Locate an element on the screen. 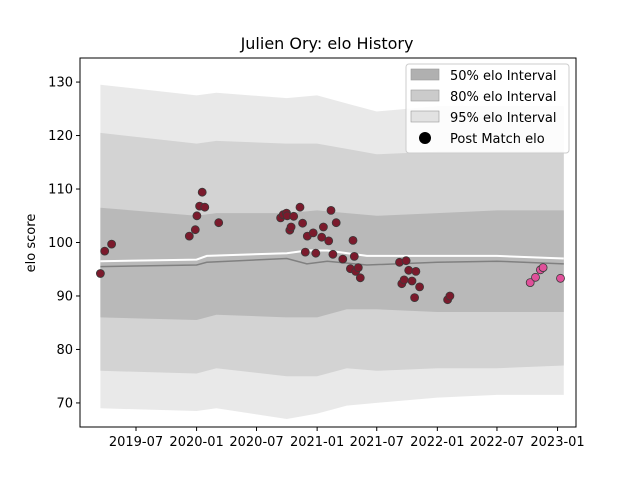 This screenshot has height=480, width=640. legend-label: 80% elo Interval is located at coordinates (503, 97).